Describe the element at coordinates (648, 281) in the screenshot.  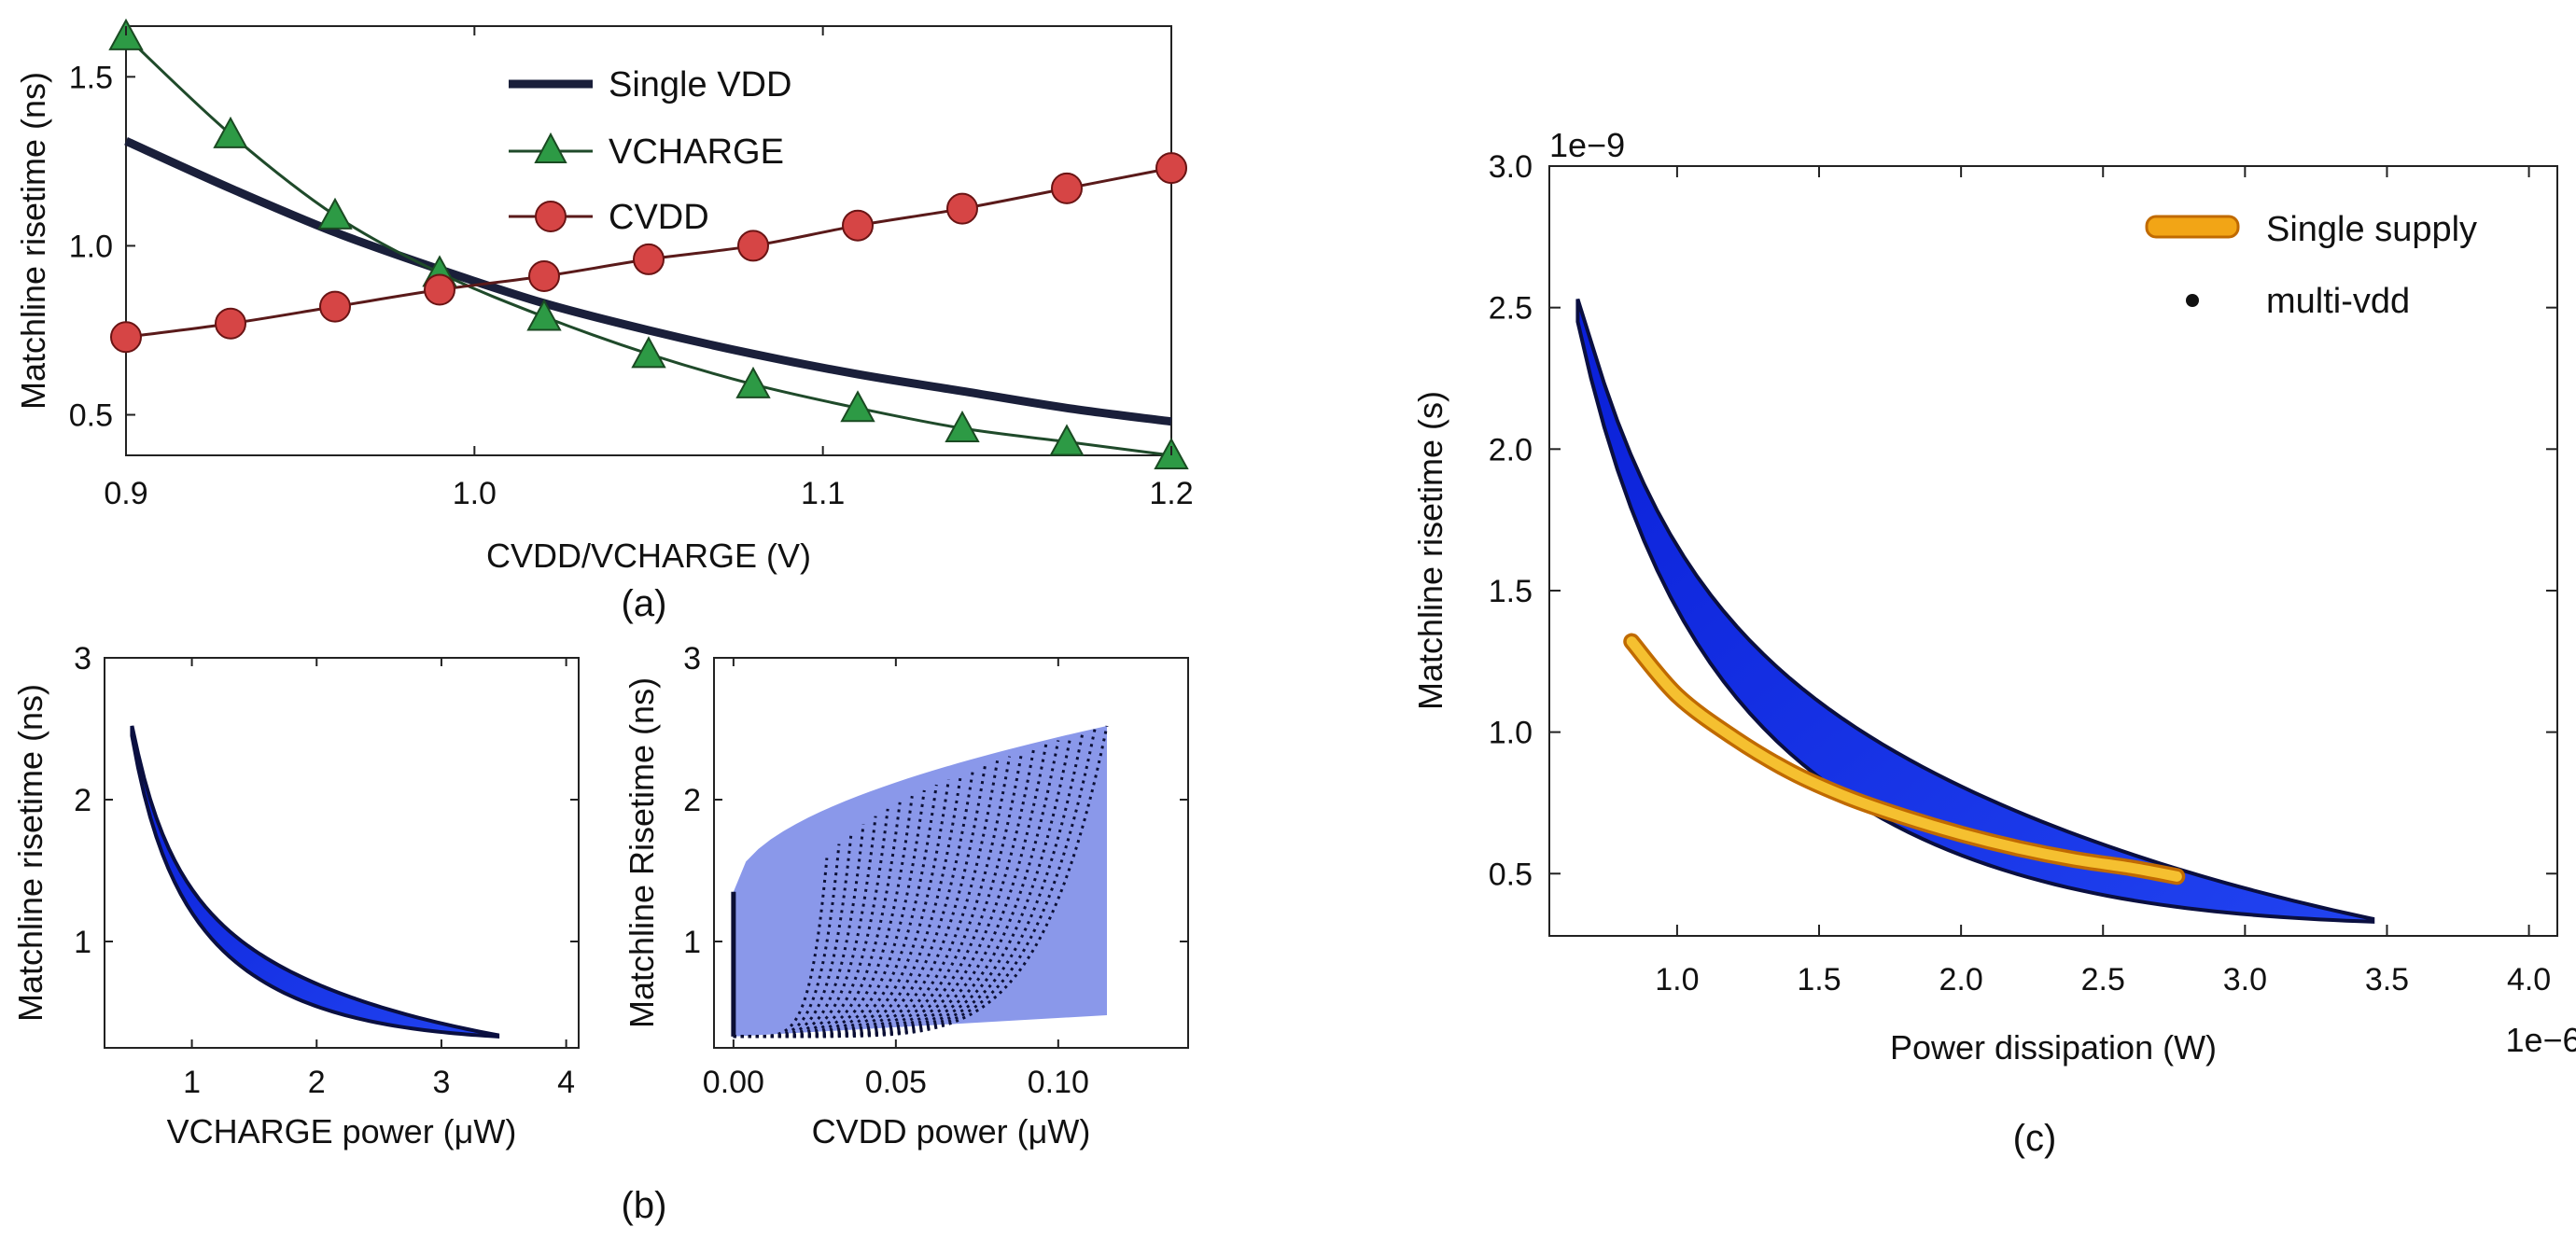
I see `series-single-vdd-line` at that location.